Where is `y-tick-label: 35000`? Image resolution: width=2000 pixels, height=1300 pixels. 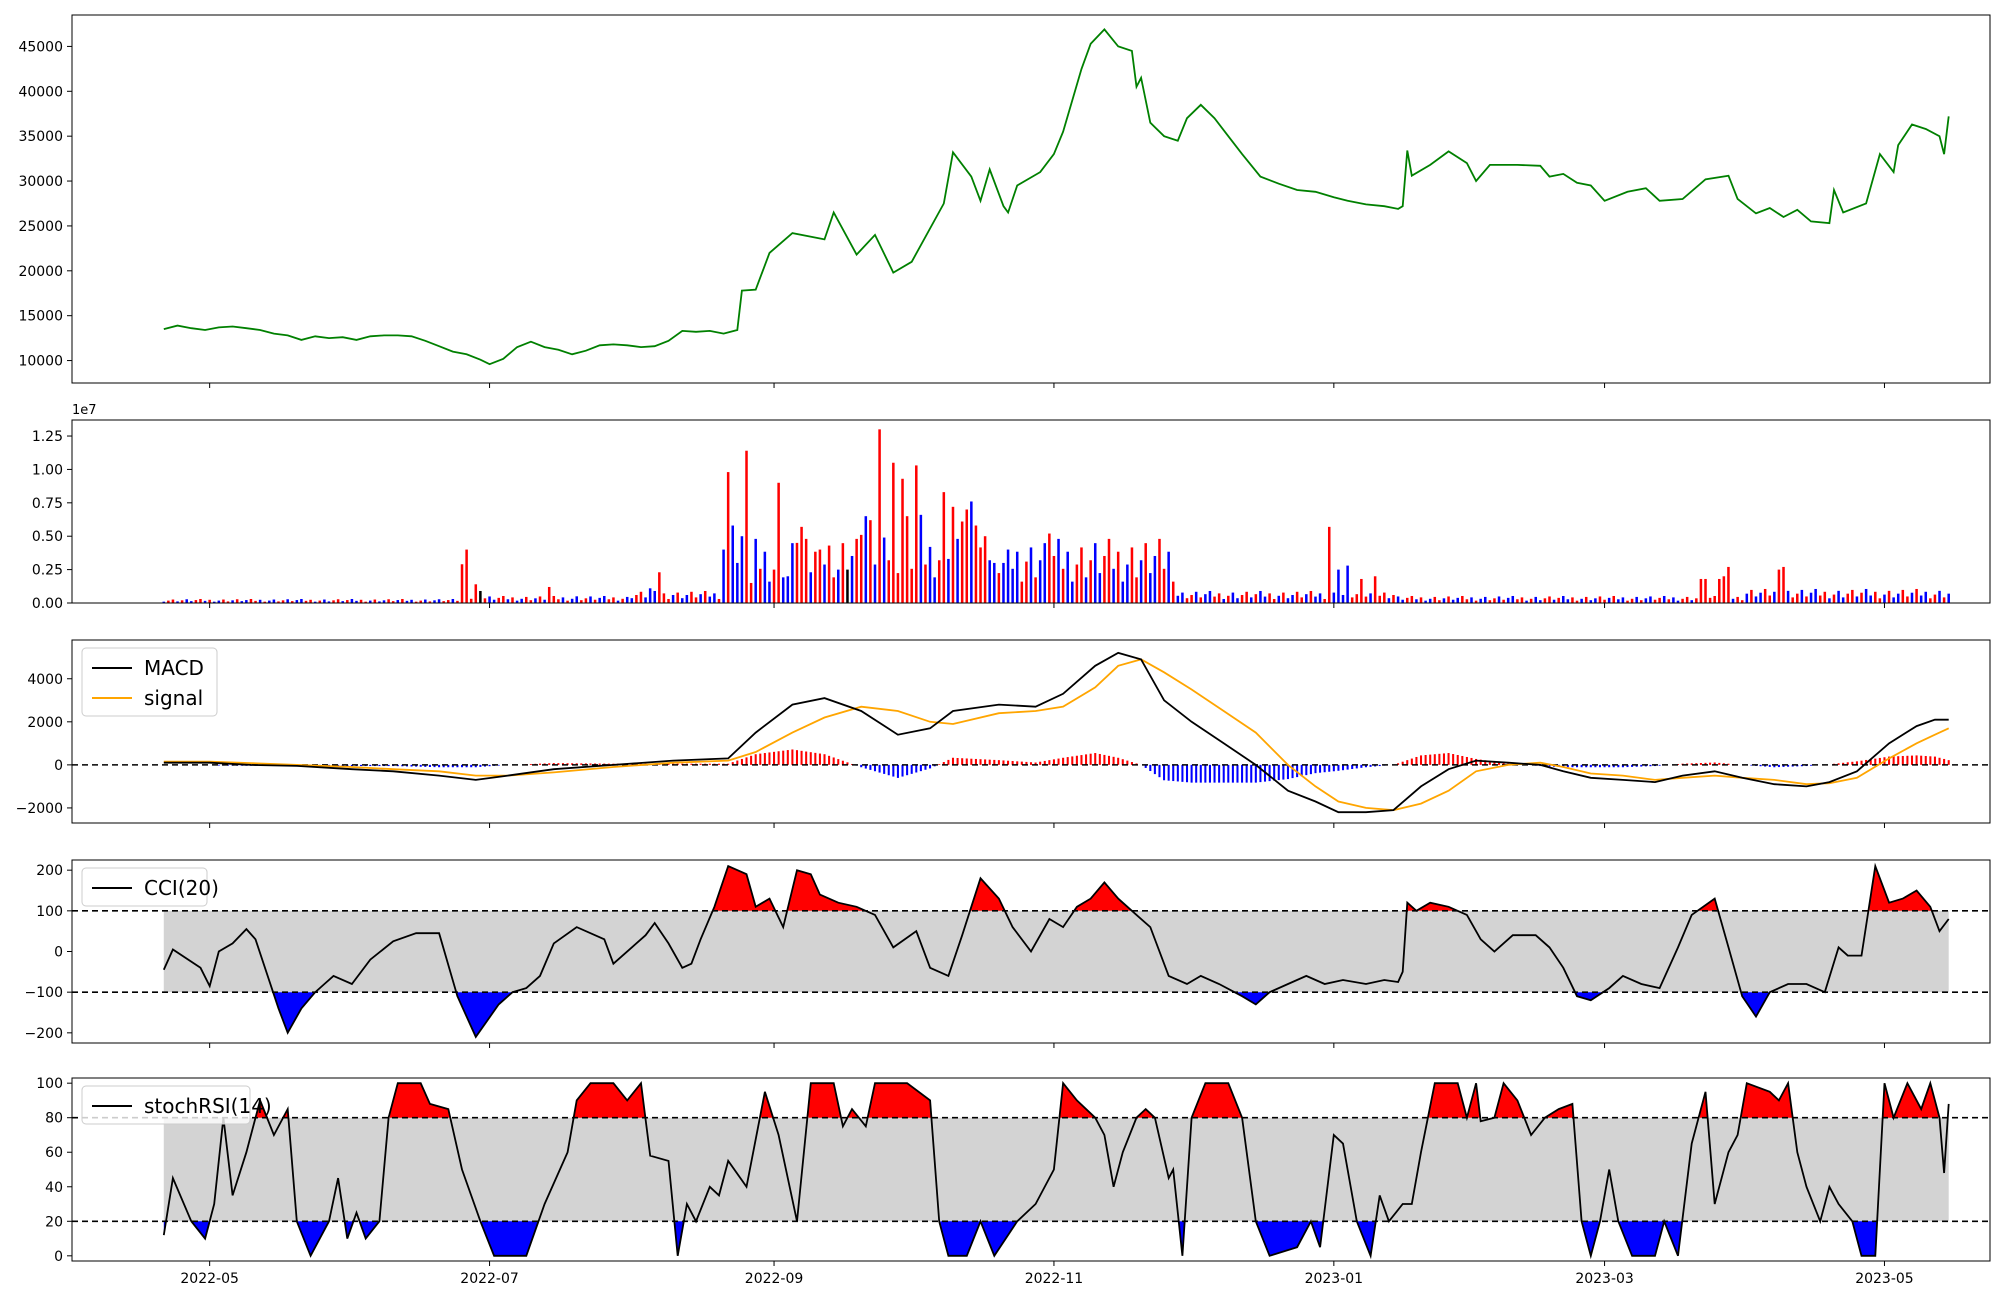 y-tick-label: 35000 is located at coordinates (40, 137).